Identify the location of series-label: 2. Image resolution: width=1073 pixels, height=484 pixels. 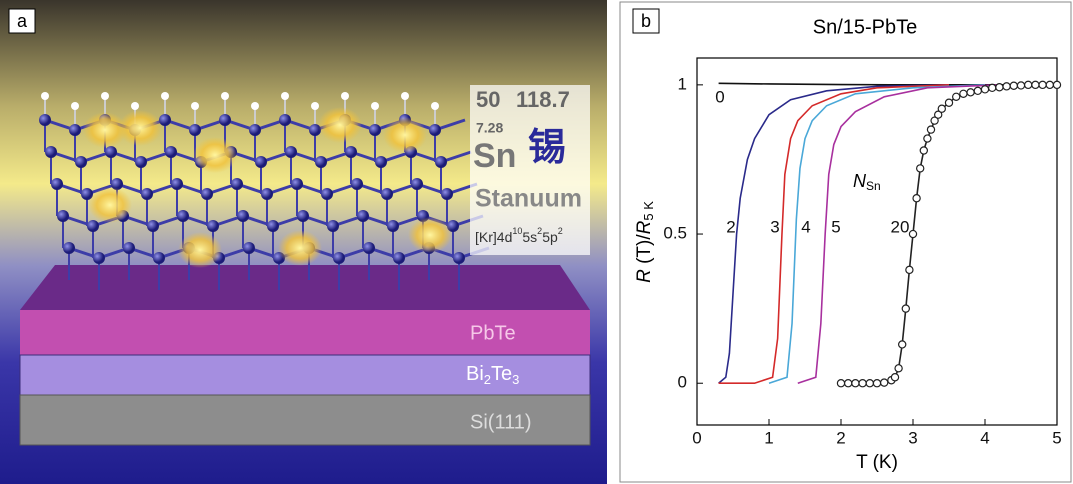
(730, 226).